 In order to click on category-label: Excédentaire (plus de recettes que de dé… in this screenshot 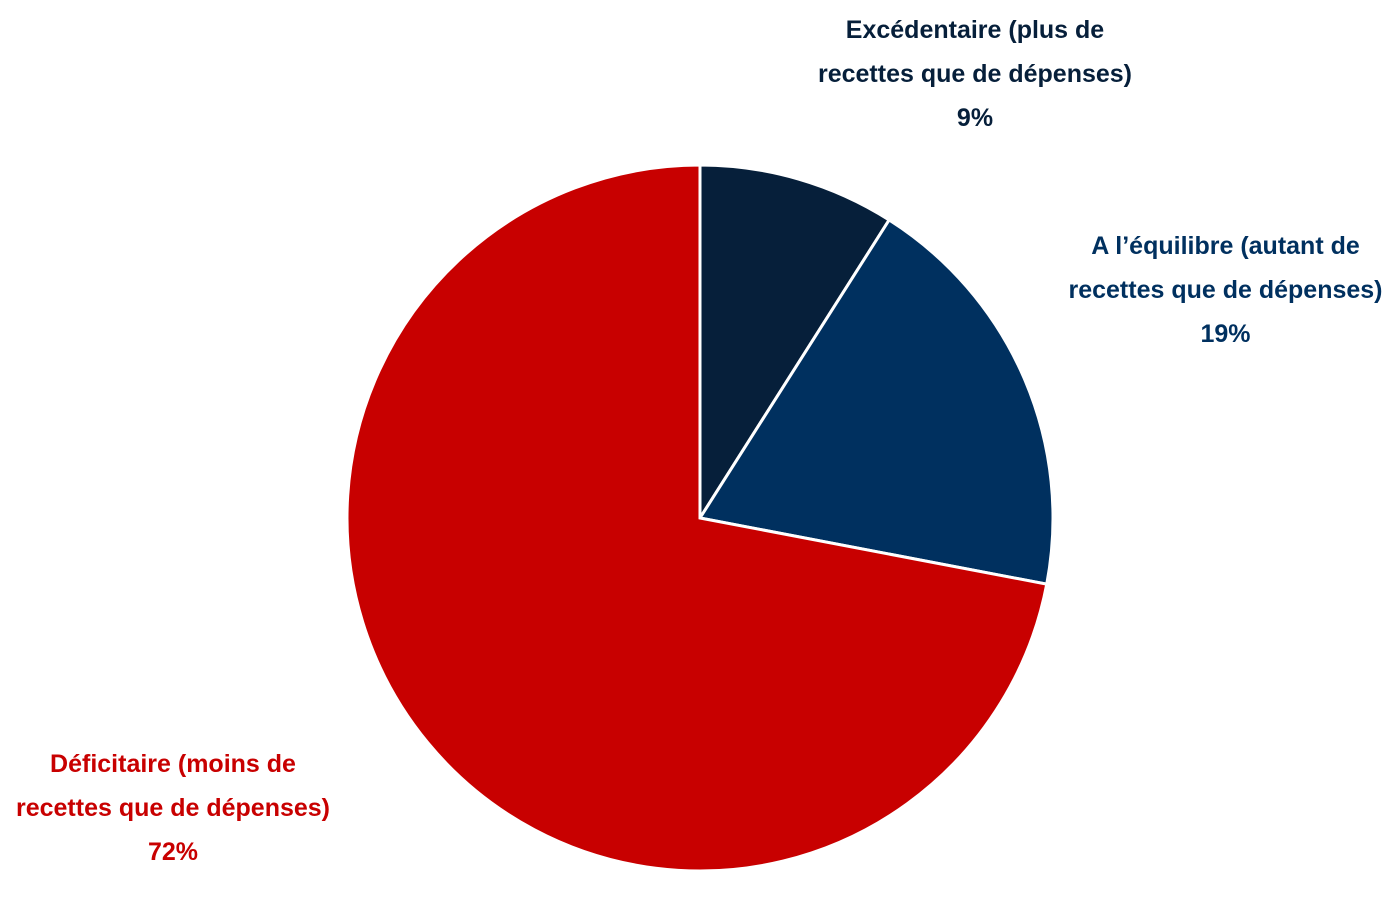, I will do `click(974, 52)`.